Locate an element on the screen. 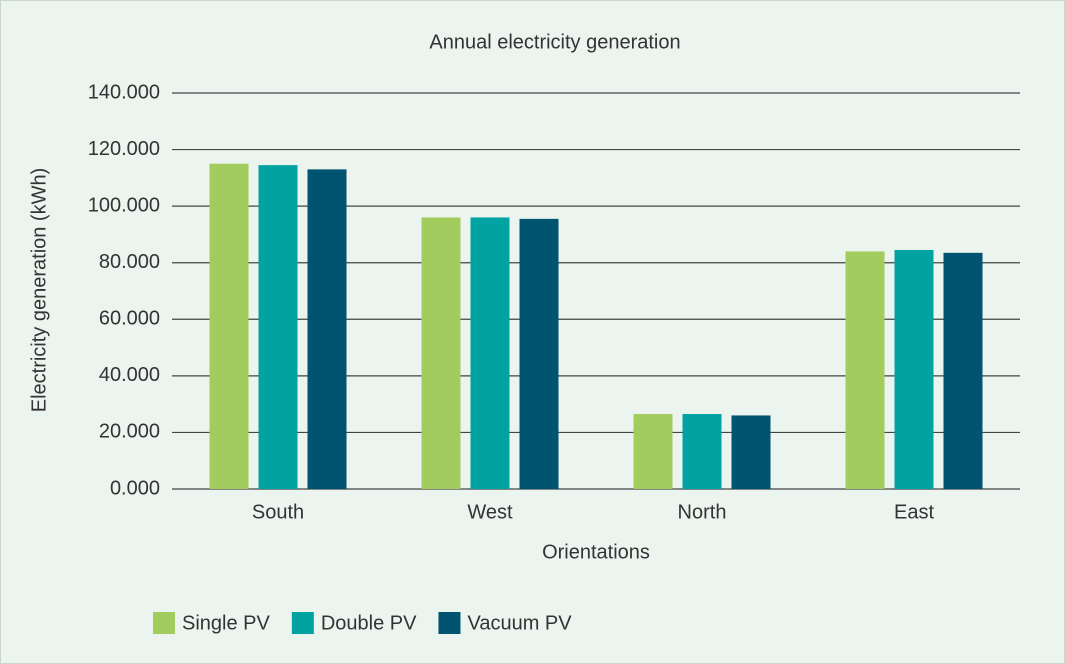 Image resolution: width=1065 pixels, height=664 pixels. x-tick-label: North is located at coordinates (702, 512).